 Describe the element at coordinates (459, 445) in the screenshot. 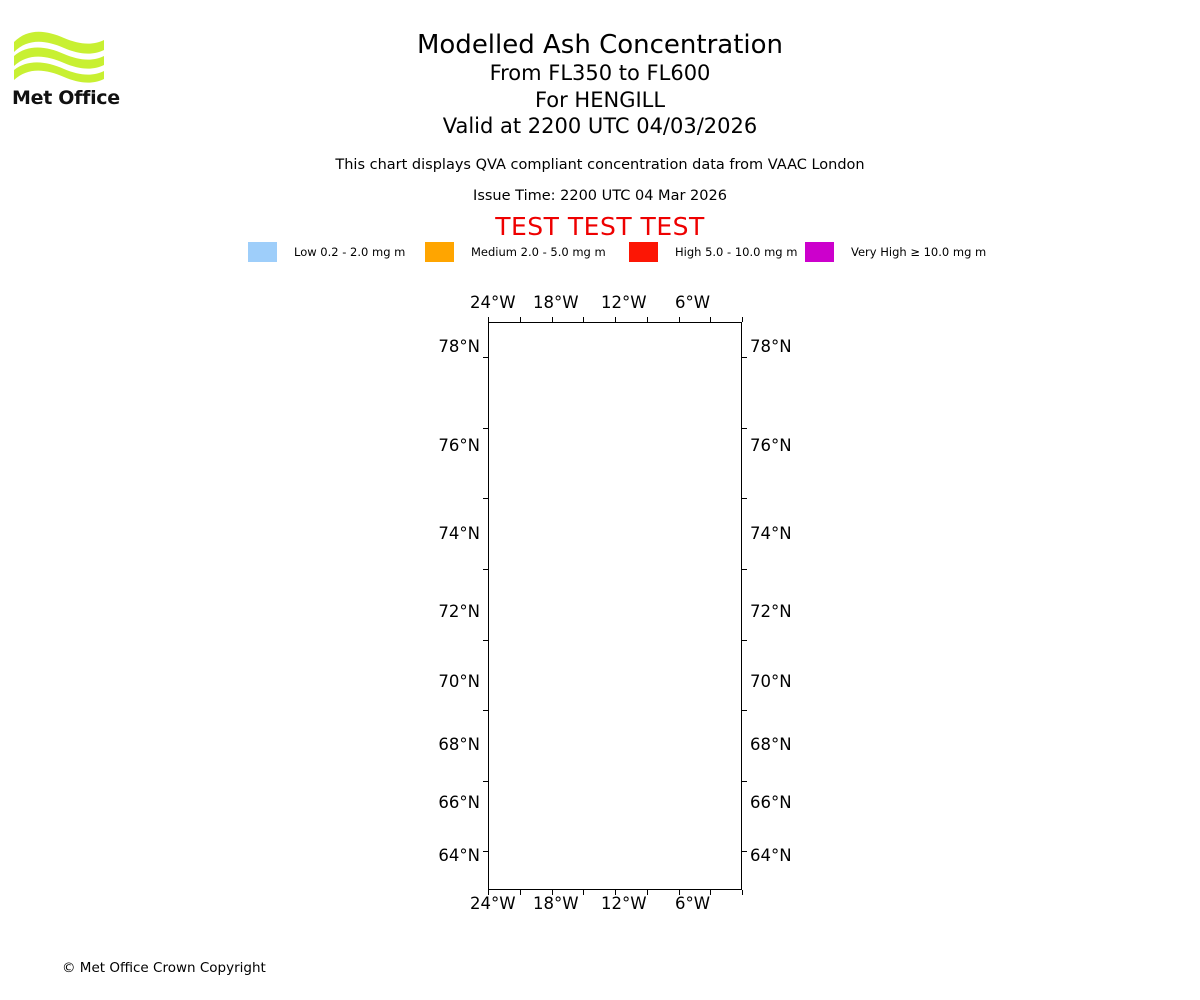

I see `y-tick-label-left: 76°N` at that location.